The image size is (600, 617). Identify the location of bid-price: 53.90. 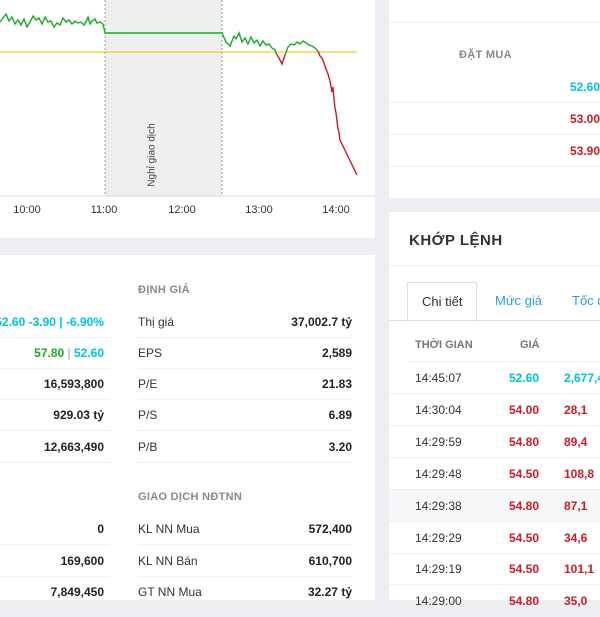
(584, 151).